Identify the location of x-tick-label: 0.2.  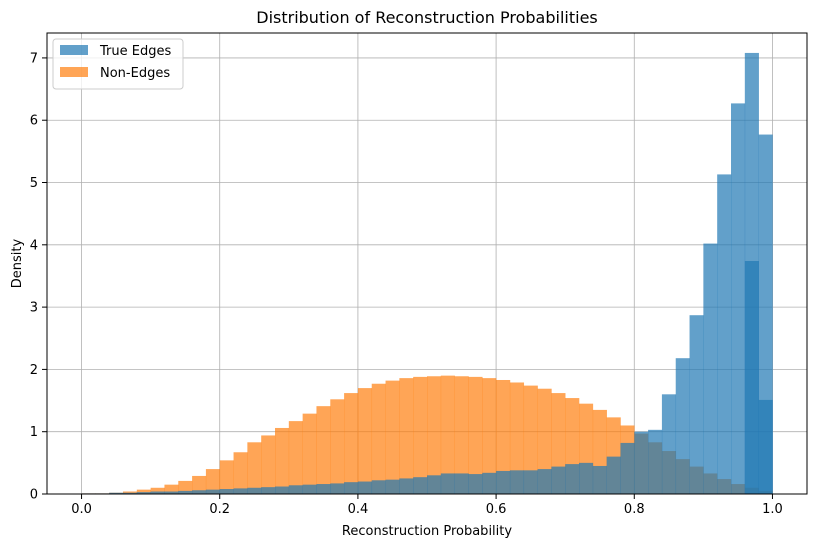
(219, 509).